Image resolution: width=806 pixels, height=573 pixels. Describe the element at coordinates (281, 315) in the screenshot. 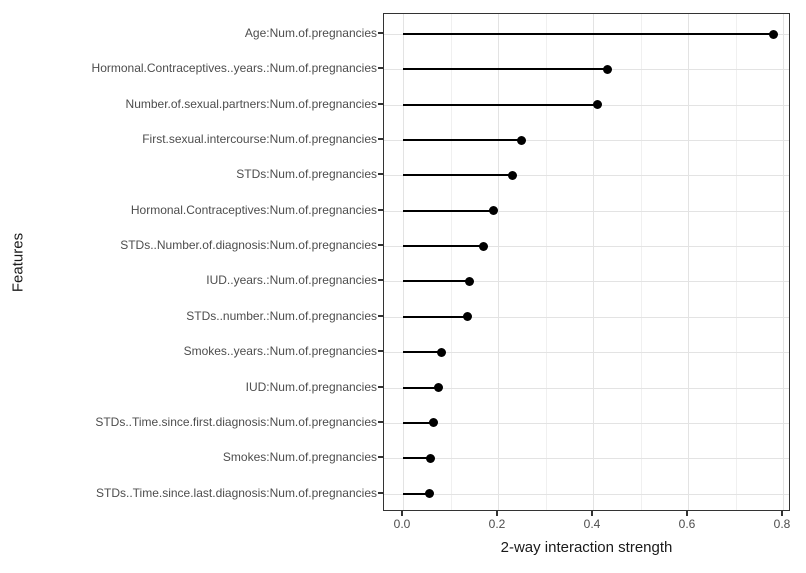

I see `y-axis-label: STDs..number.:Num.of.pregnancies` at that location.